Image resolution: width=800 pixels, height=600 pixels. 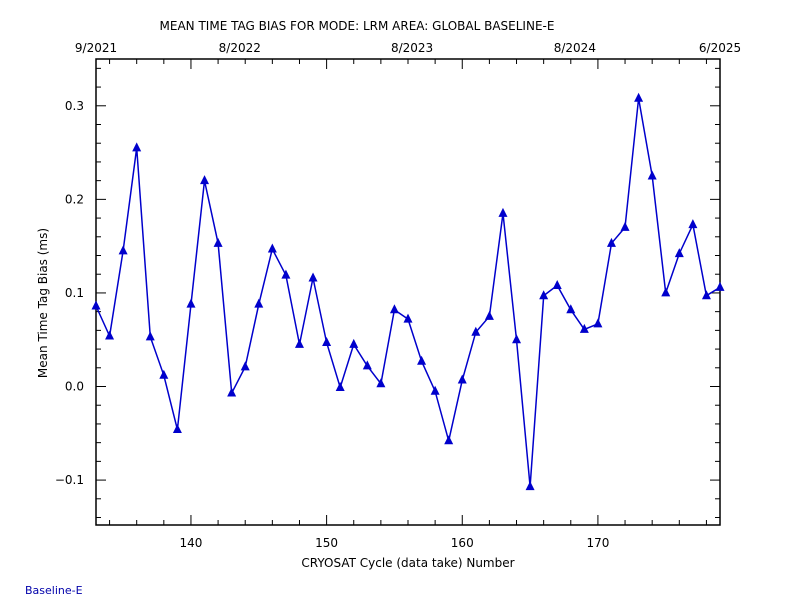 I want to click on y-axis-label: Mean Time Tag Bias (ms), so click(x=43, y=303).